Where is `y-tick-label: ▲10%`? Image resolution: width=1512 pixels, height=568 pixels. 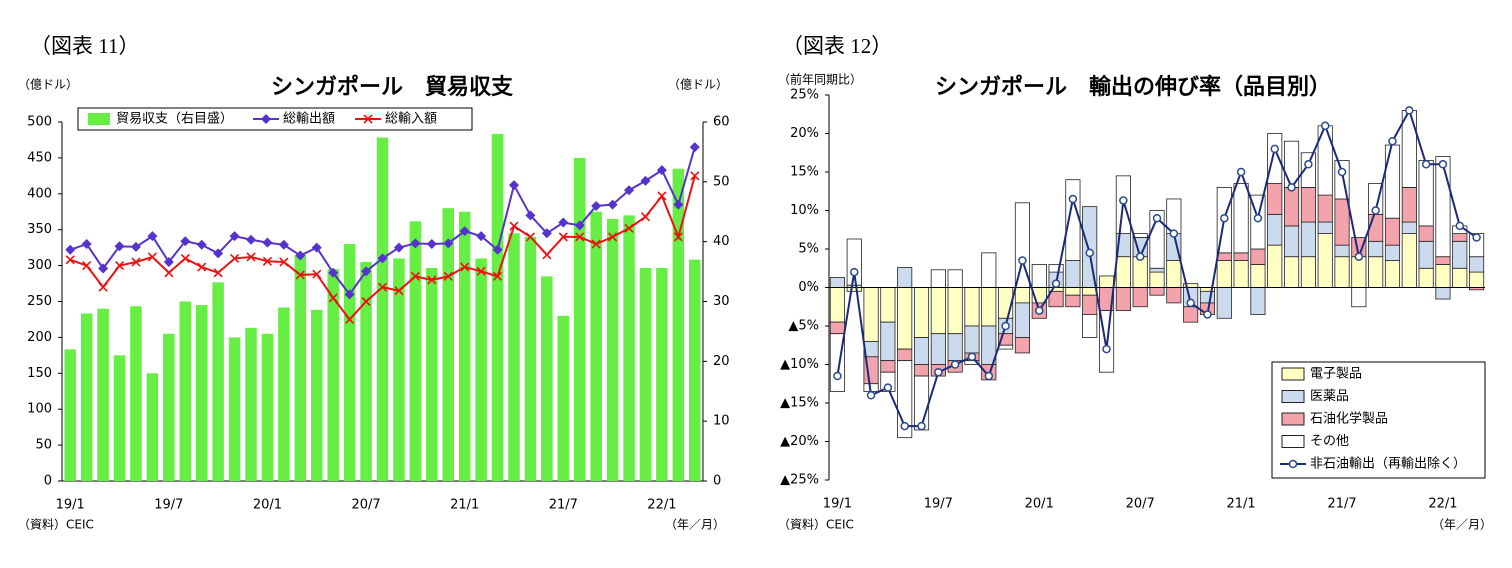
y-tick-label: ▲10% is located at coordinates (799, 364).